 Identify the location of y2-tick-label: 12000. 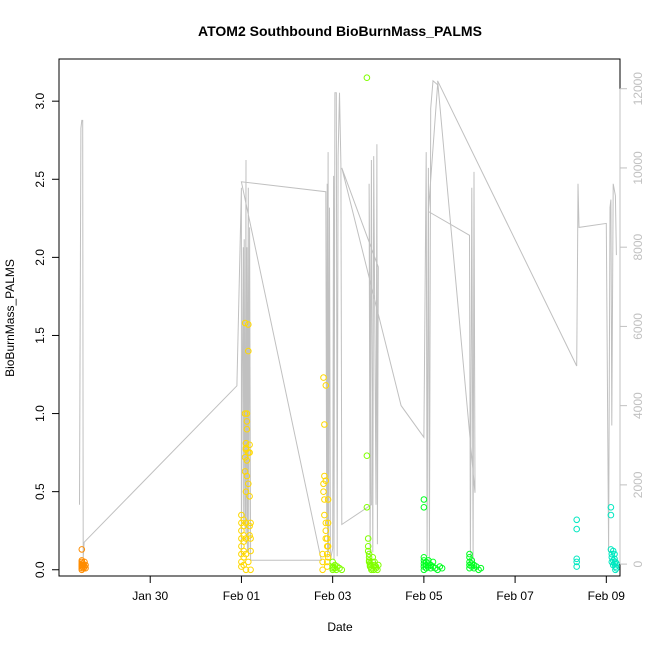
(638, 89).